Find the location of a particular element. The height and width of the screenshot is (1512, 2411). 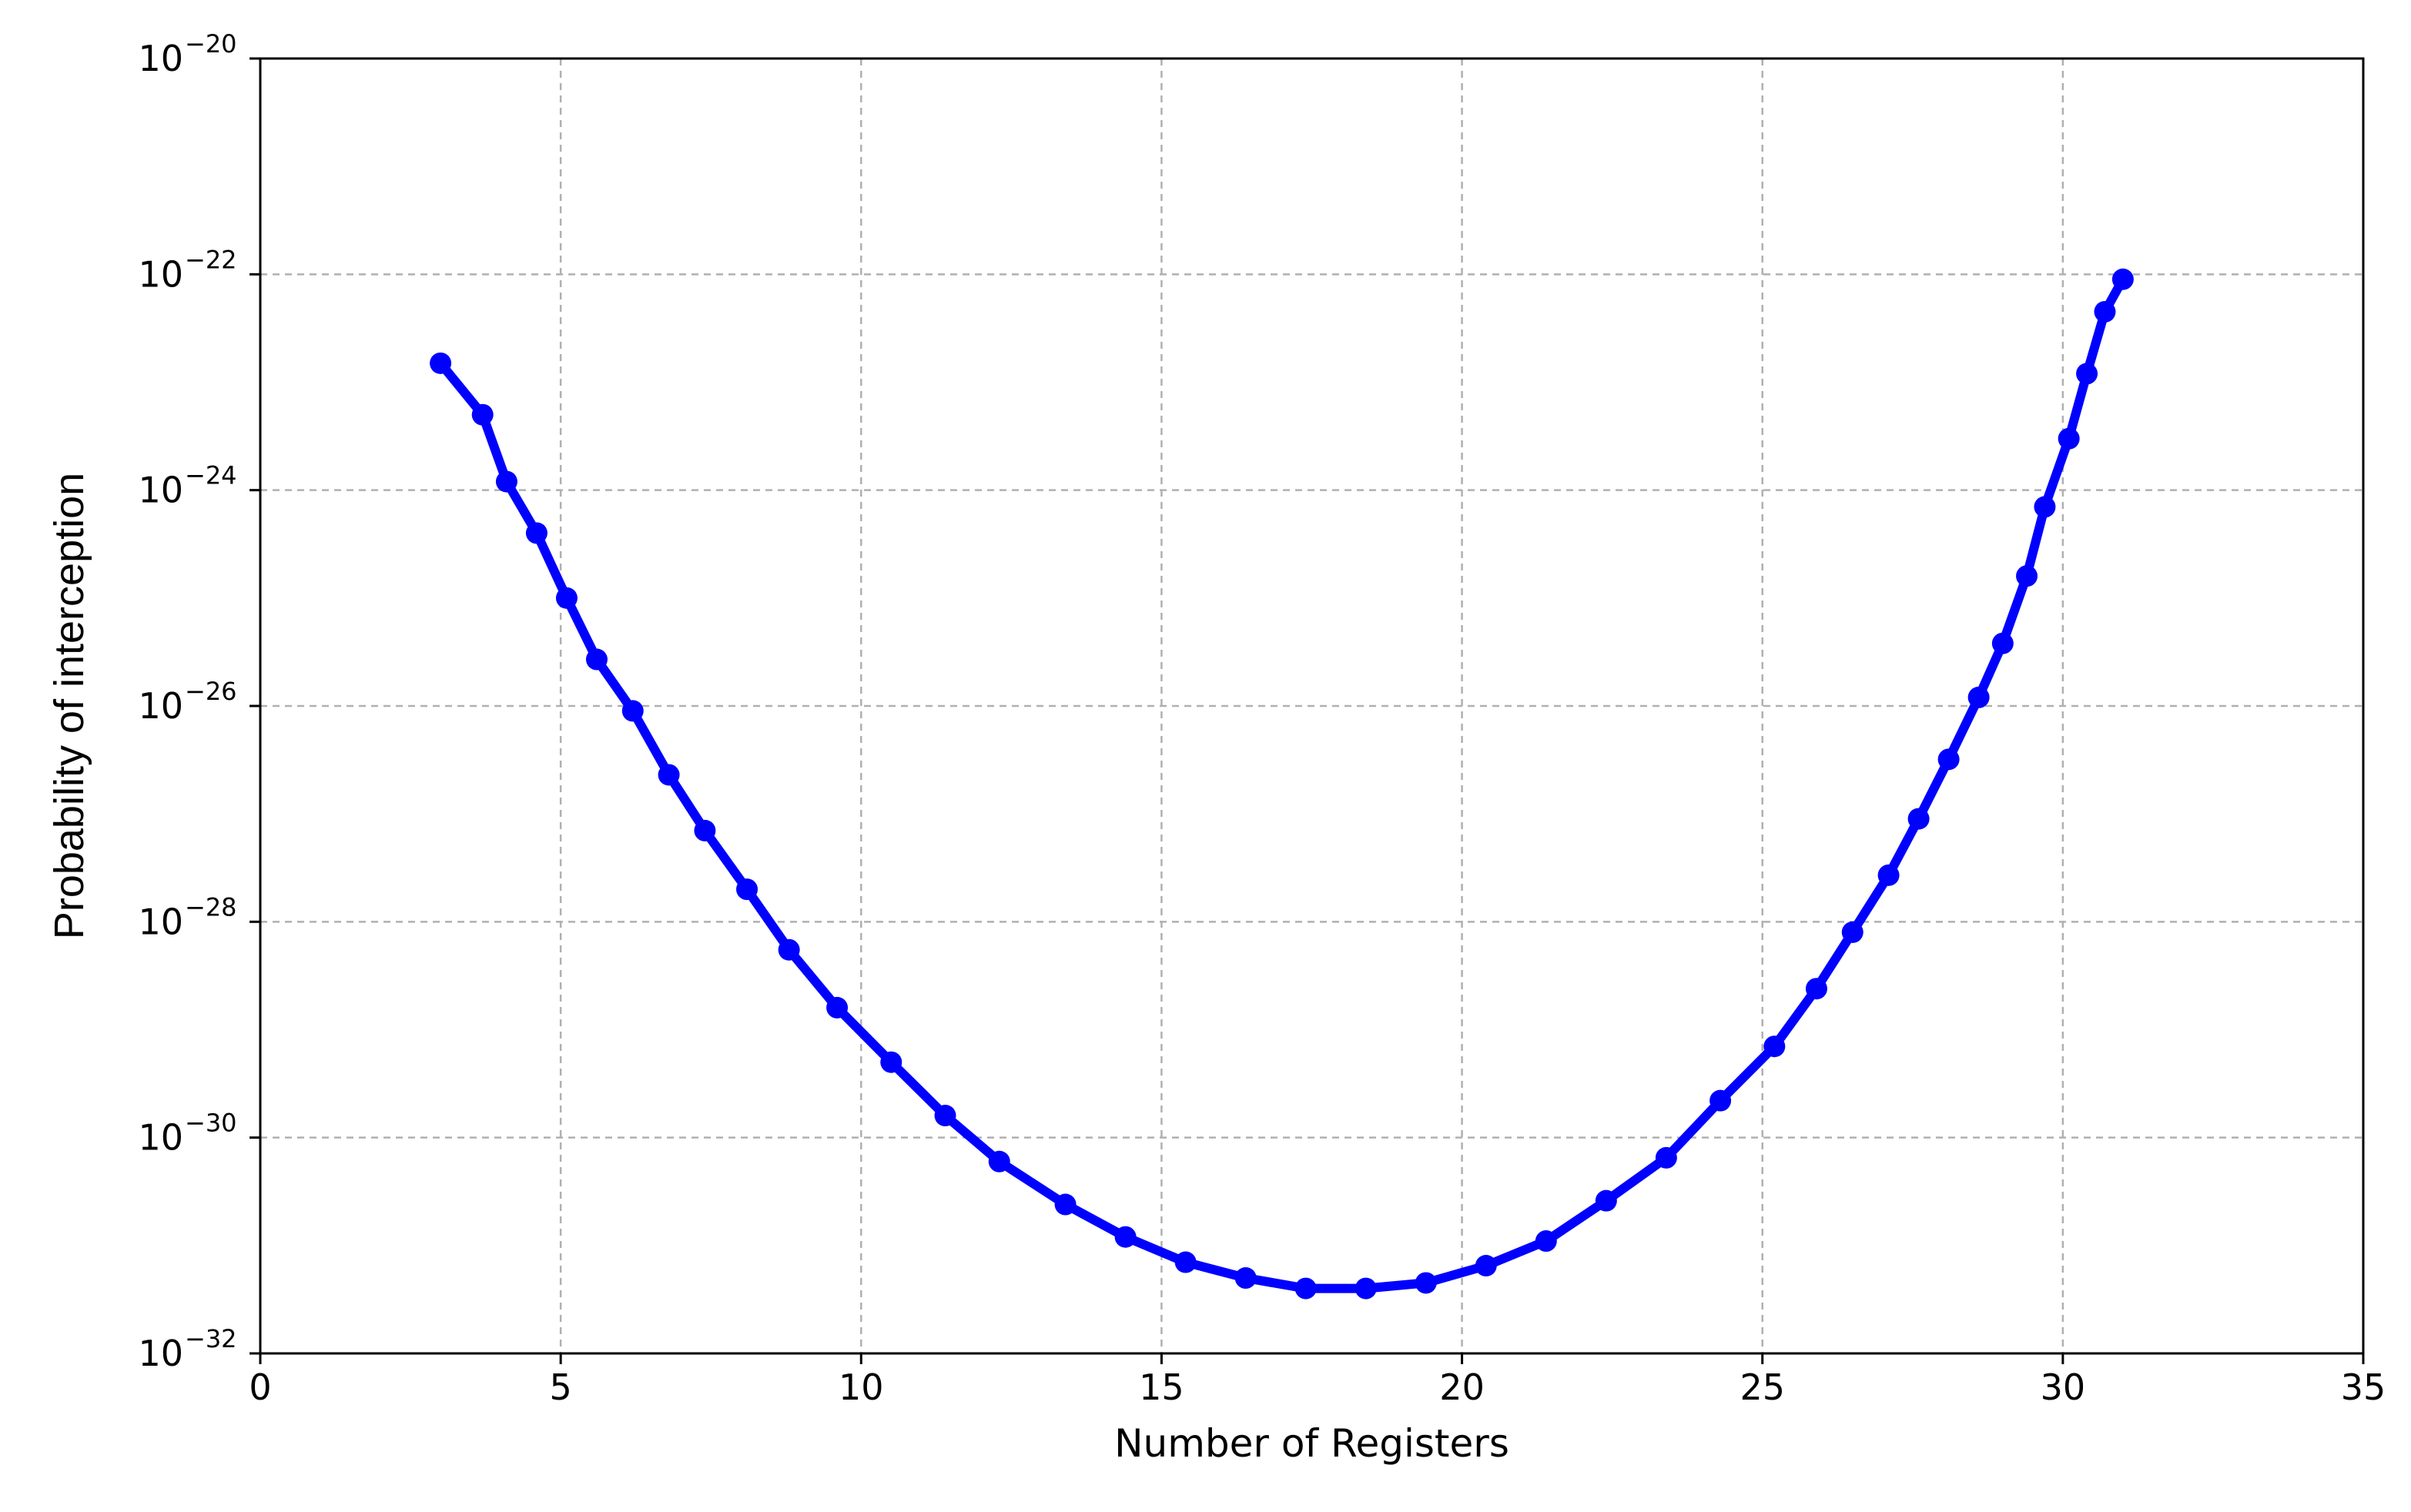

y-tick-label: 10 −30 is located at coordinates (187, 1134).